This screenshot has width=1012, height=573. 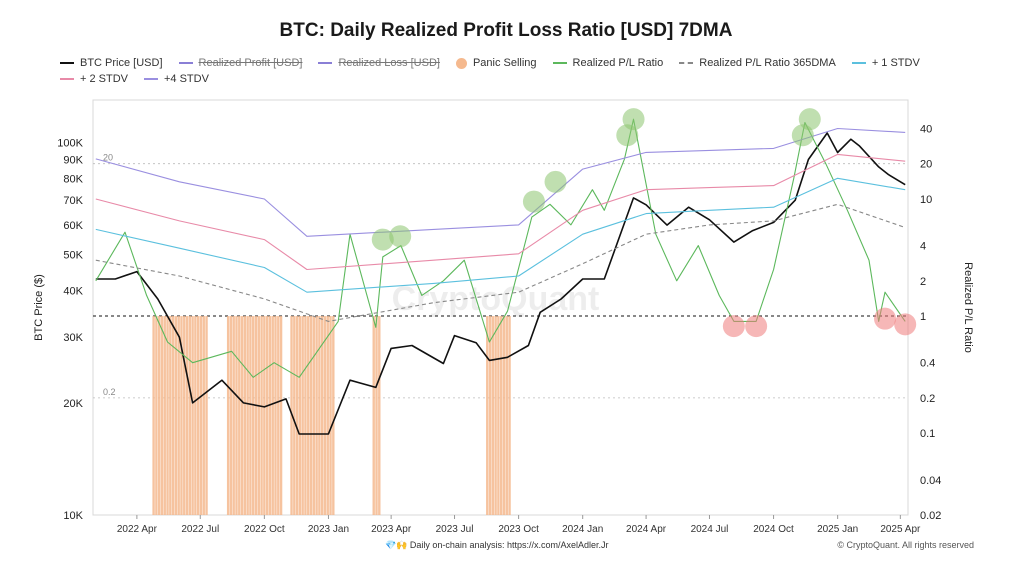 What do you see at coordinates (73, 180) in the screenshot?
I see `y-left-tick-label: 80K` at bounding box center [73, 180].